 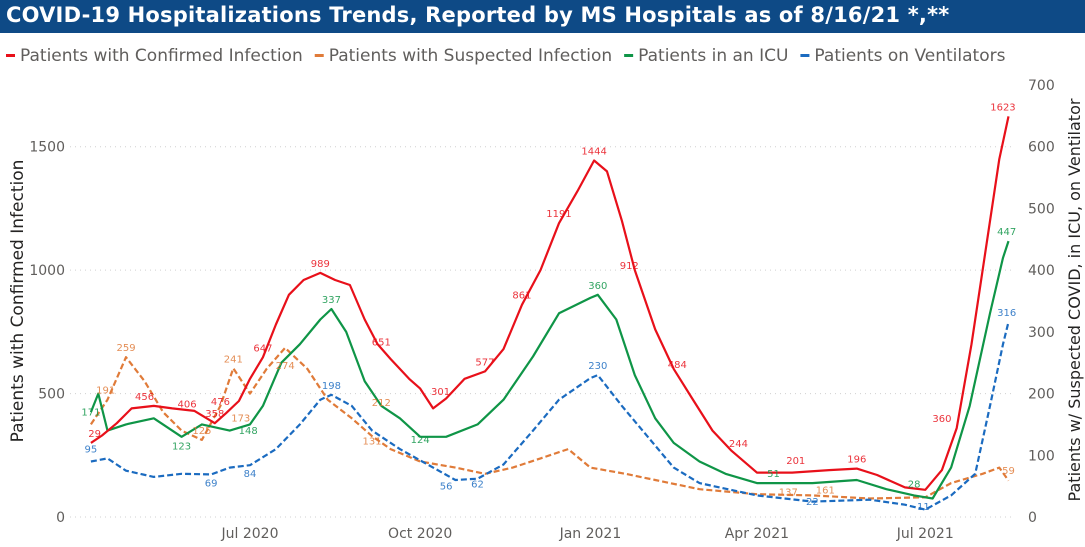 What do you see at coordinates (1002, 107) in the screenshot?
I see `data-label: 1623` at bounding box center [1002, 107].